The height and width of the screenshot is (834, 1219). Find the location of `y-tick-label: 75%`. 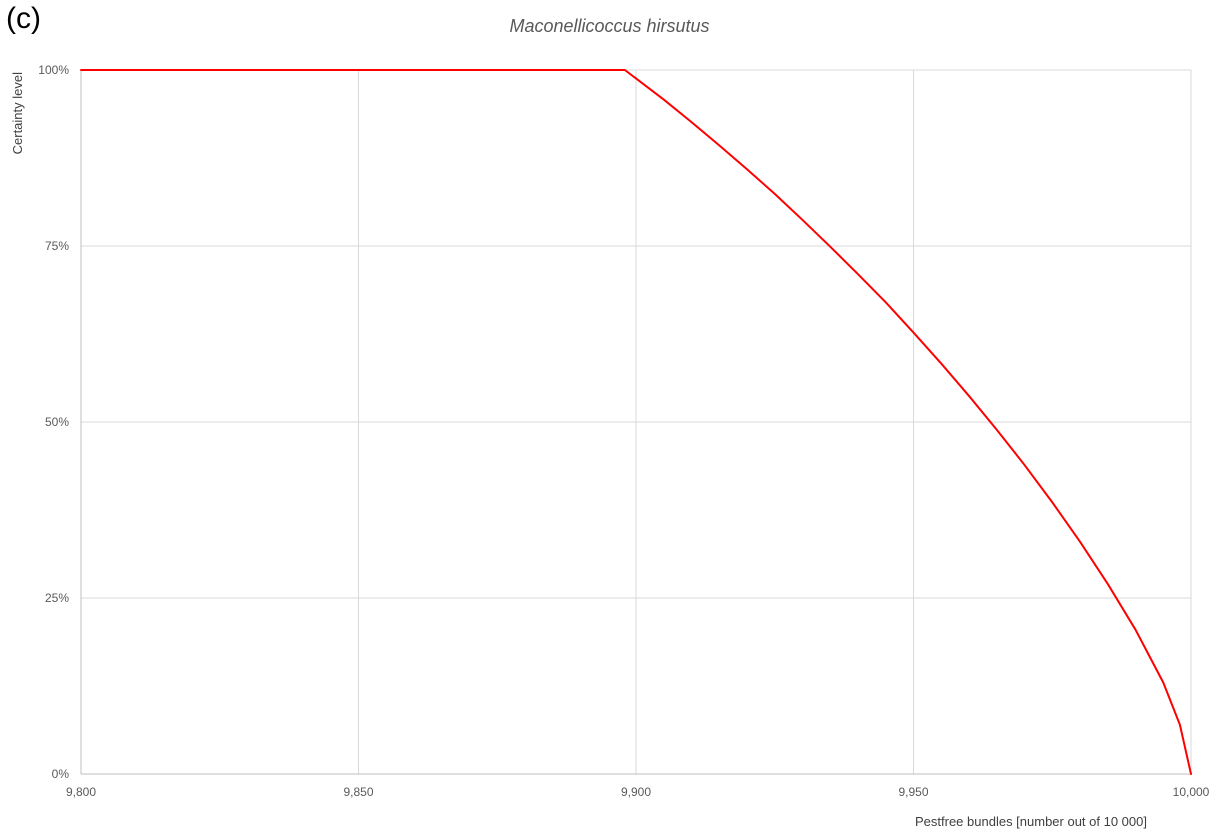

y-tick-label: 75% is located at coordinates (57, 246).